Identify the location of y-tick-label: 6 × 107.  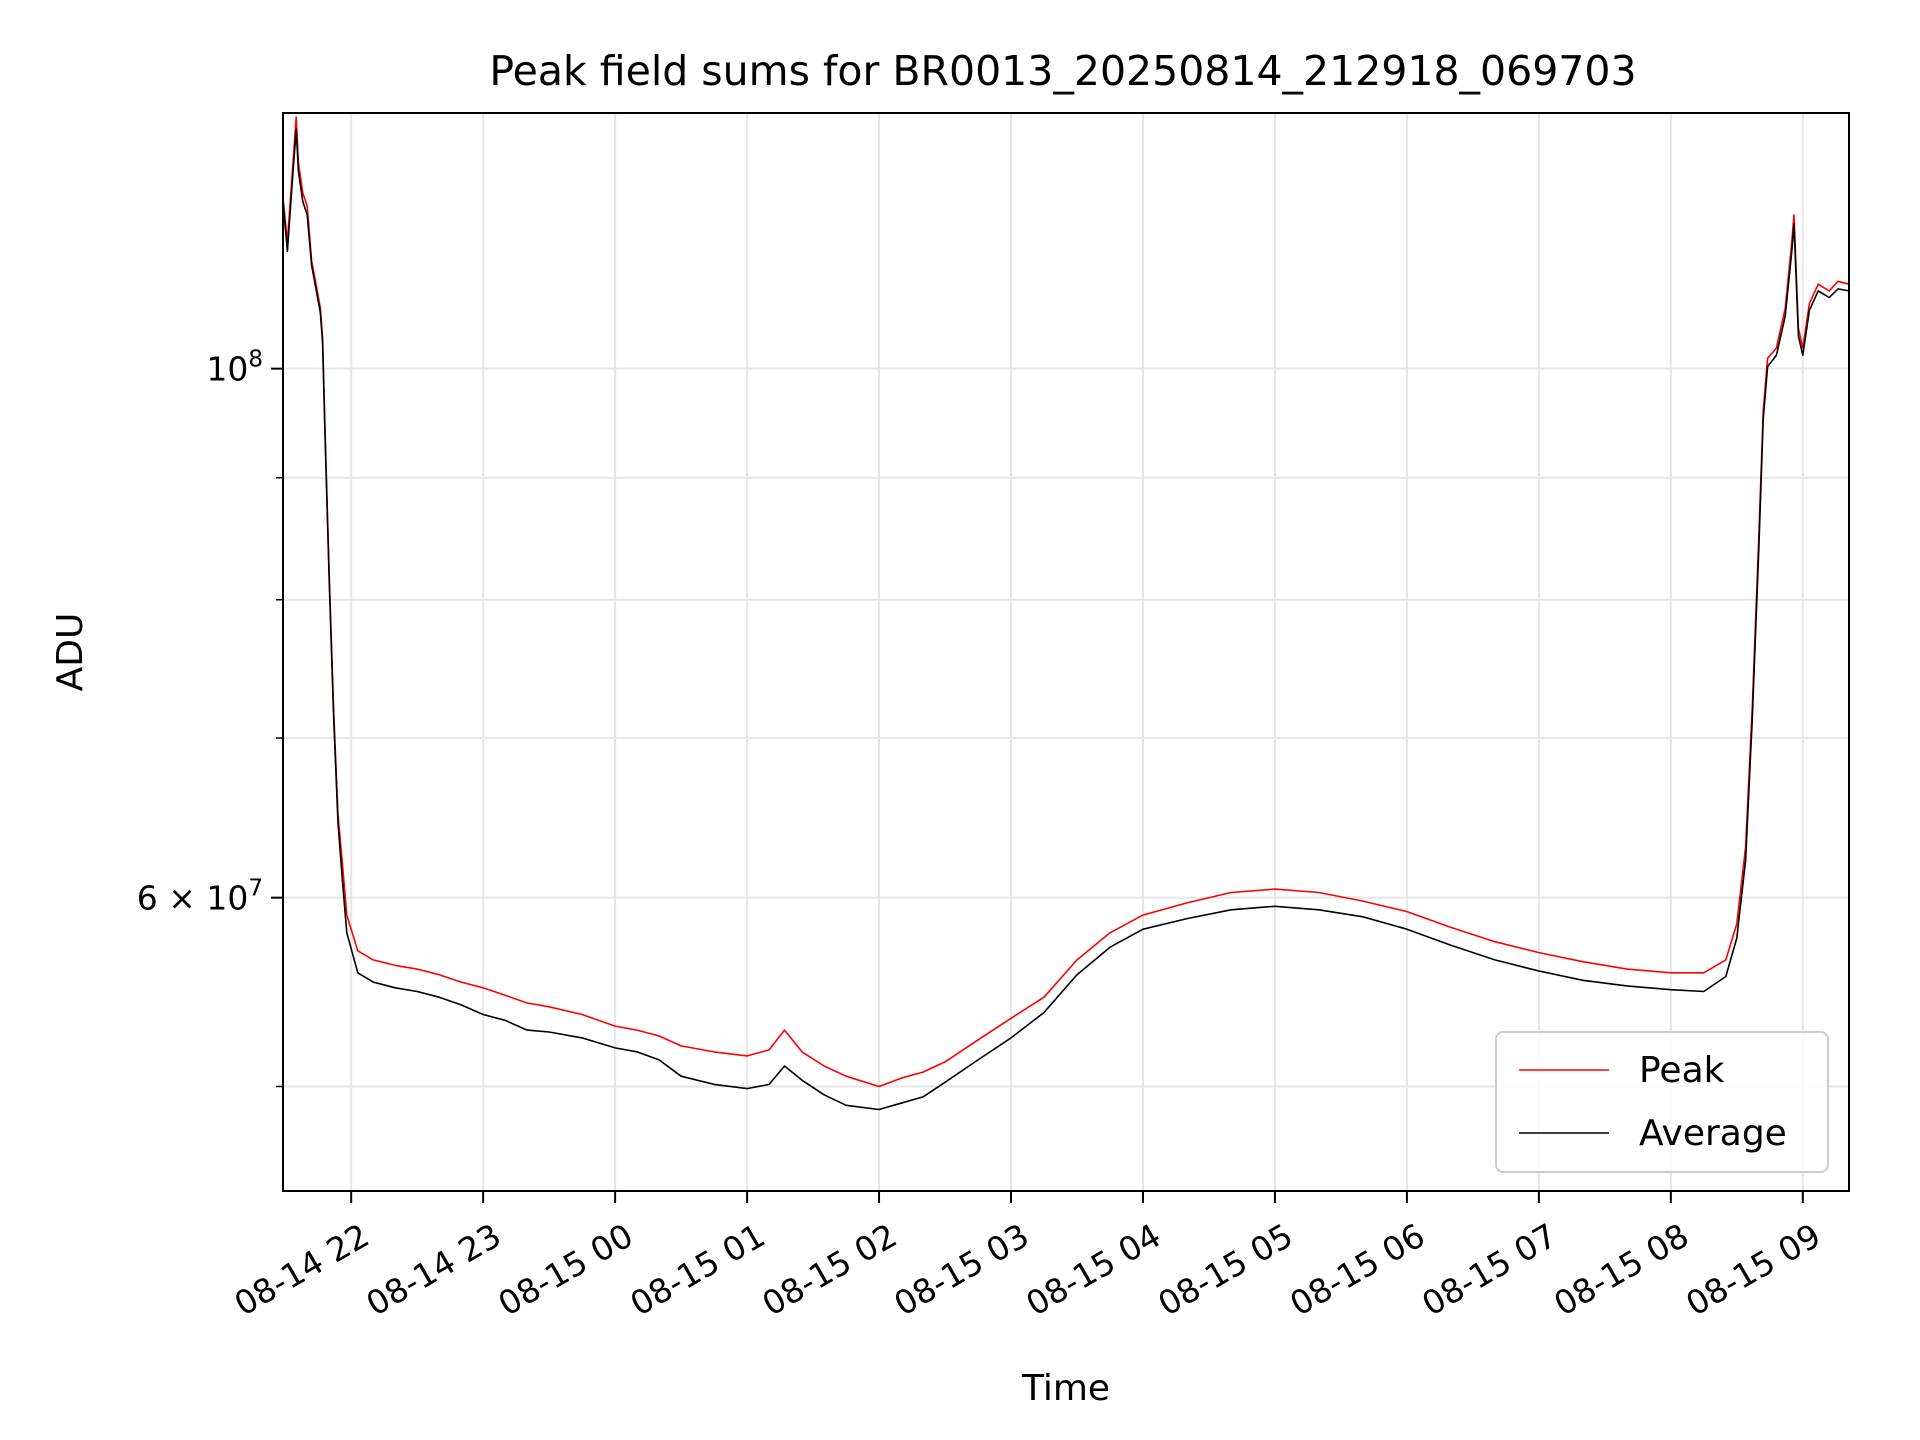
(200, 897).